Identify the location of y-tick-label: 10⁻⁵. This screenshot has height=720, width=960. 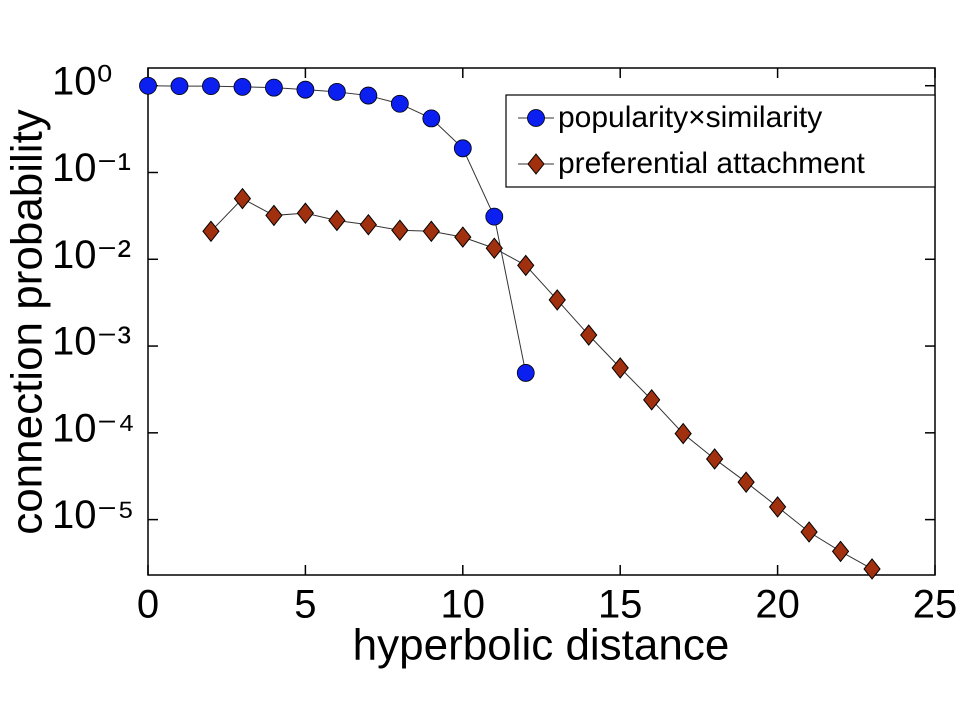
(93, 515).